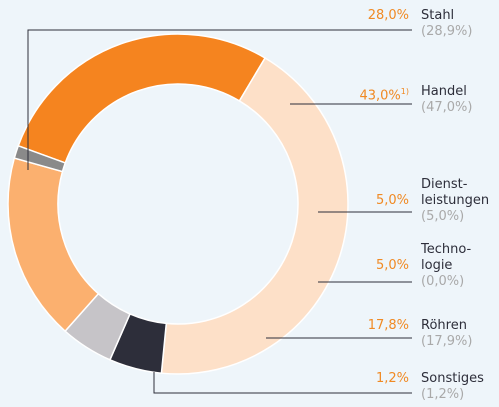 The width and height of the screenshot is (499, 407). I want to click on category-label: Handel, so click(444, 91).